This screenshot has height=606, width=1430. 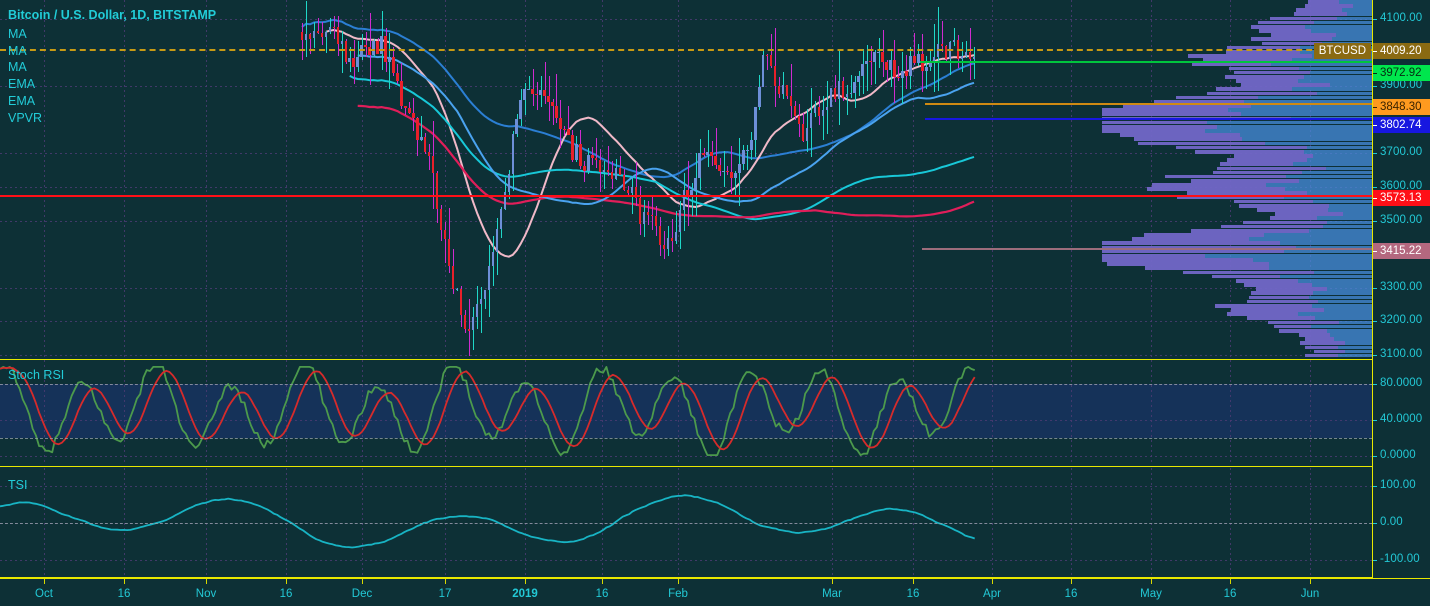 I want to click on price-line-resistance-dashed, so click(x=686, y=49).